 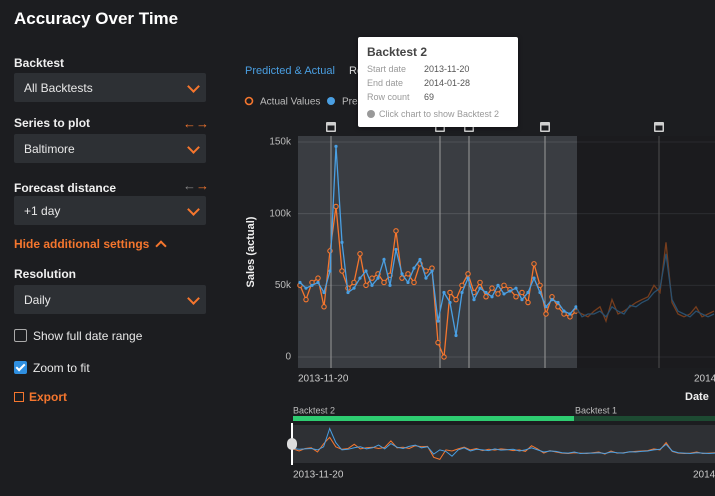 What do you see at coordinates (110, 148) in the screenshot?
I see `dropdown: Baltimore` at bounding box center [110, 148].